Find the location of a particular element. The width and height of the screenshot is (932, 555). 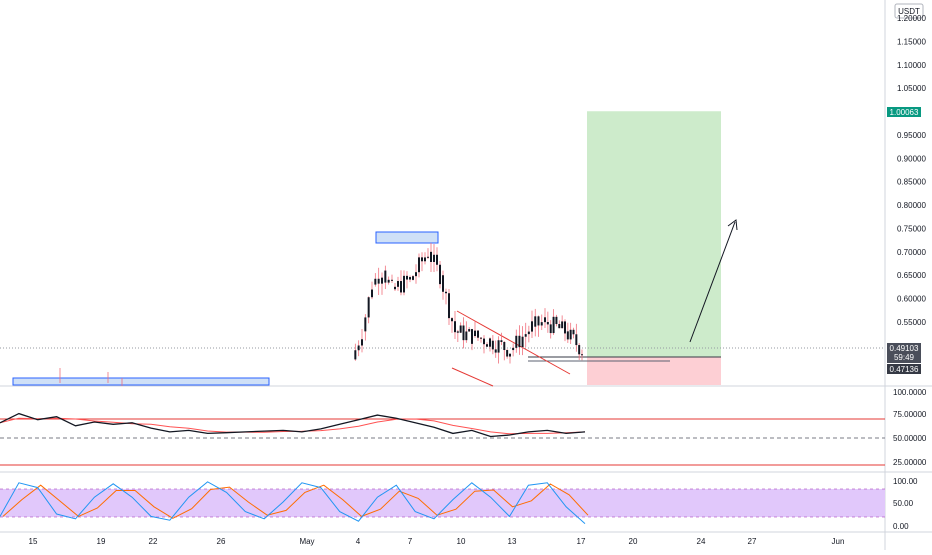

currency-tag-box is located at coordinates (909, 11).